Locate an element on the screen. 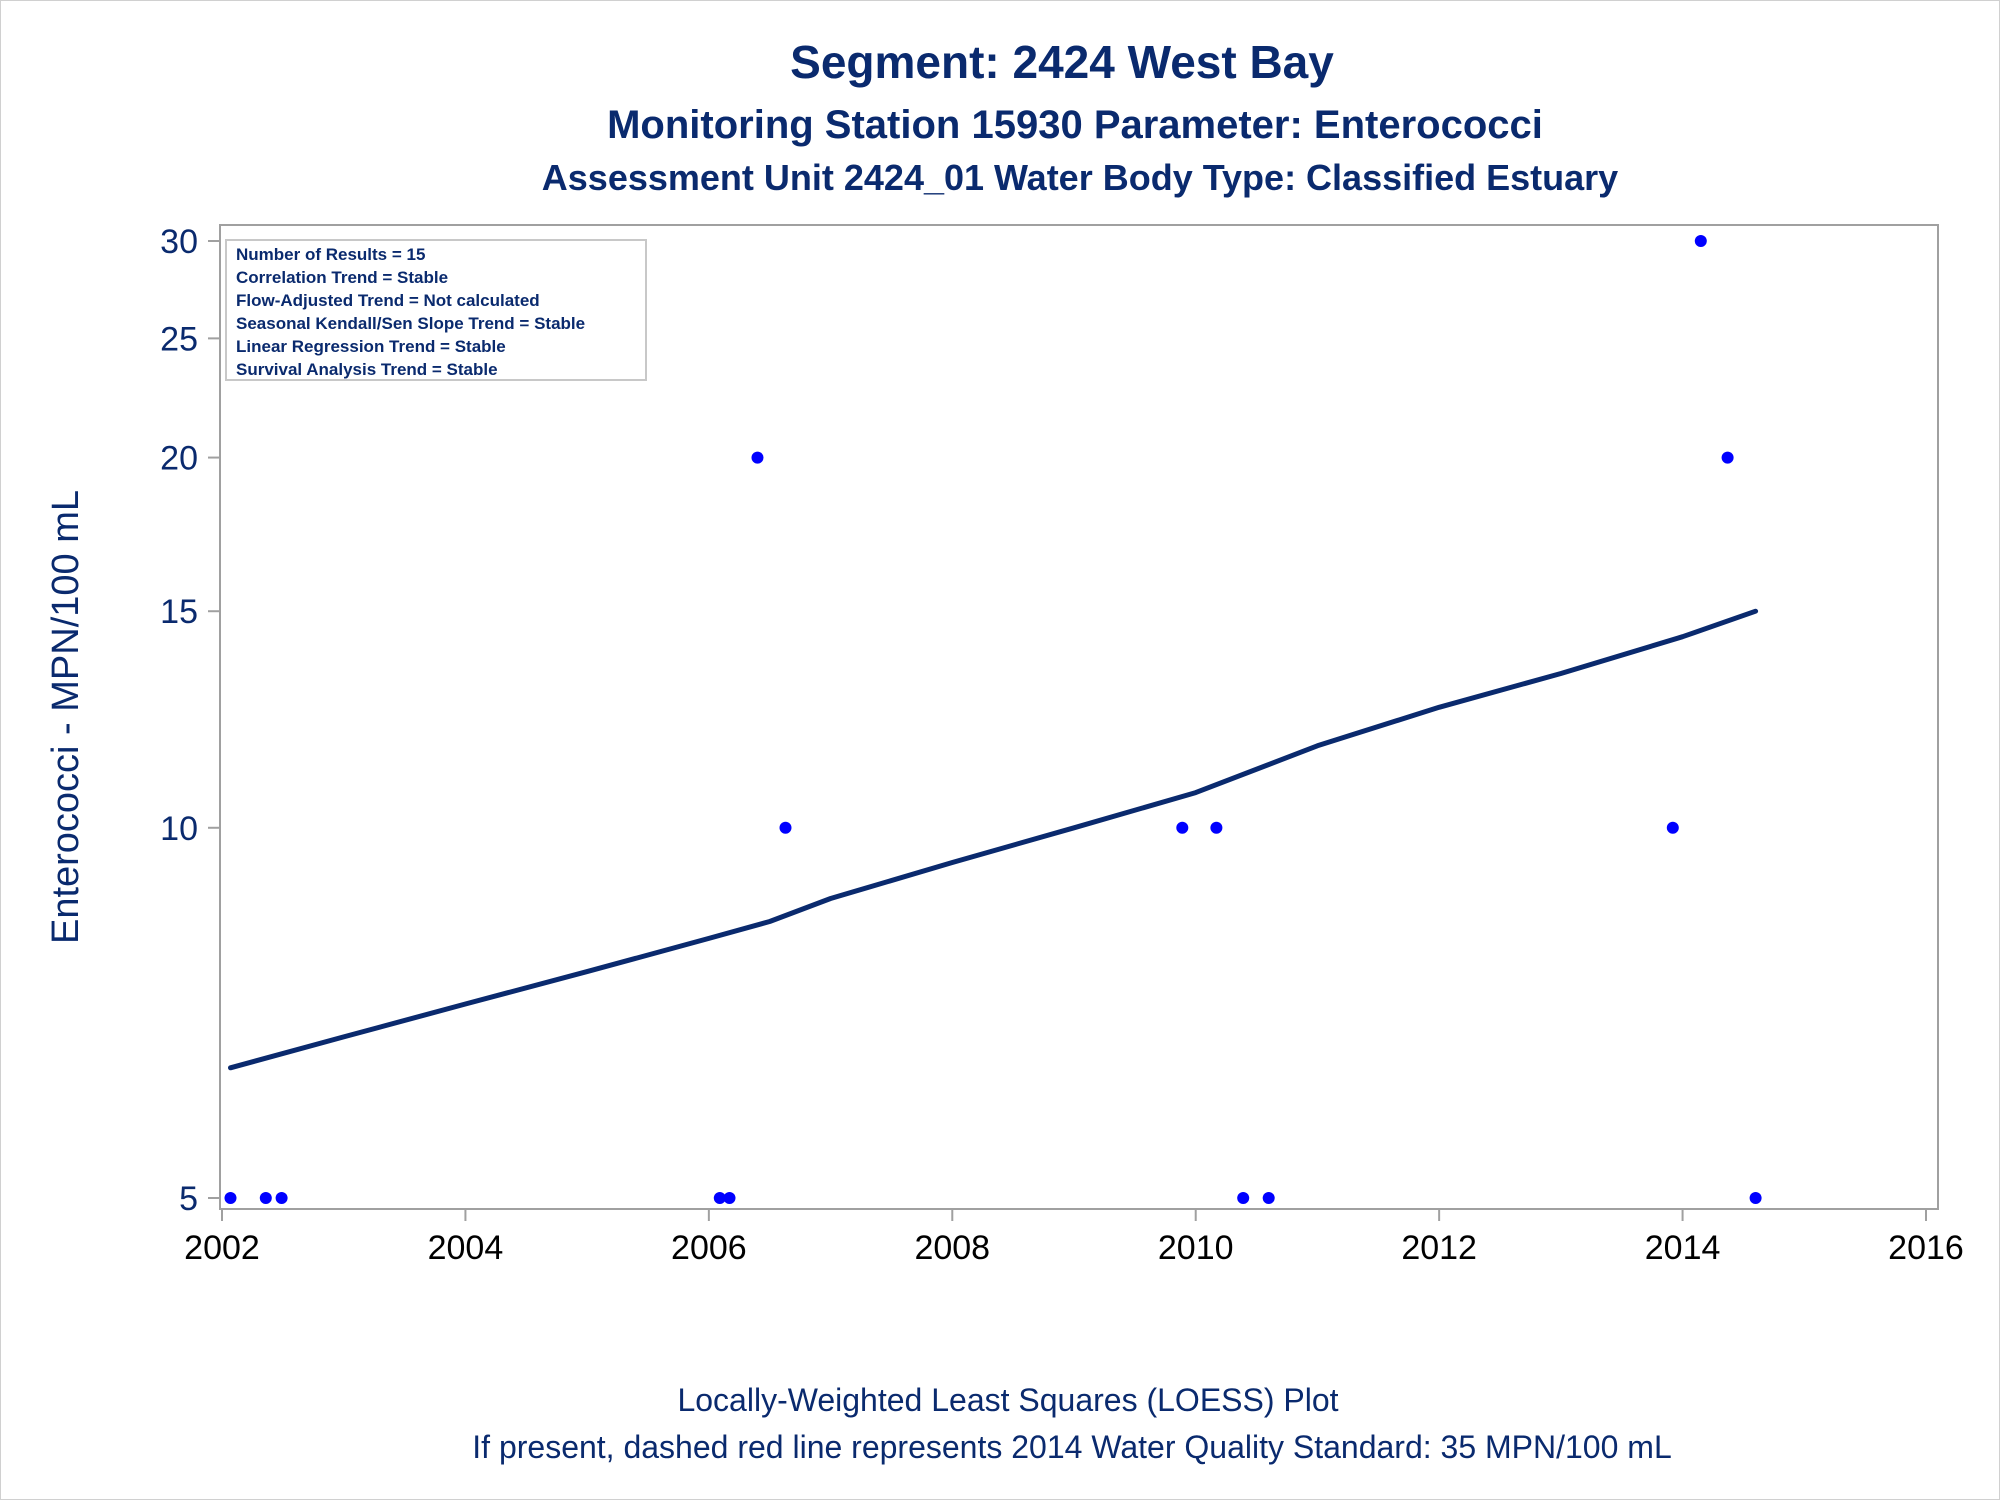  y-tick-label: 25 is located at coordinates (179, 339).